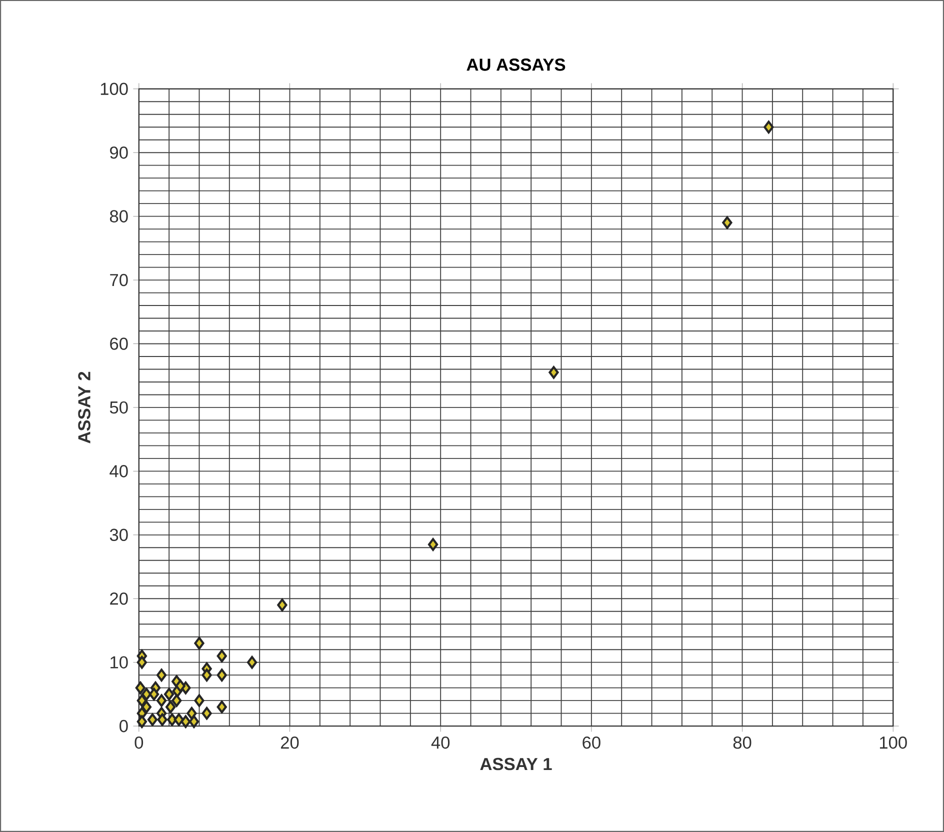 The height and width of the screenshot is (832, 944). What do you see at coordinates (591, 742) in the screenshot?
I see `x-tick-label: 60` at bounding box center [591, 742].